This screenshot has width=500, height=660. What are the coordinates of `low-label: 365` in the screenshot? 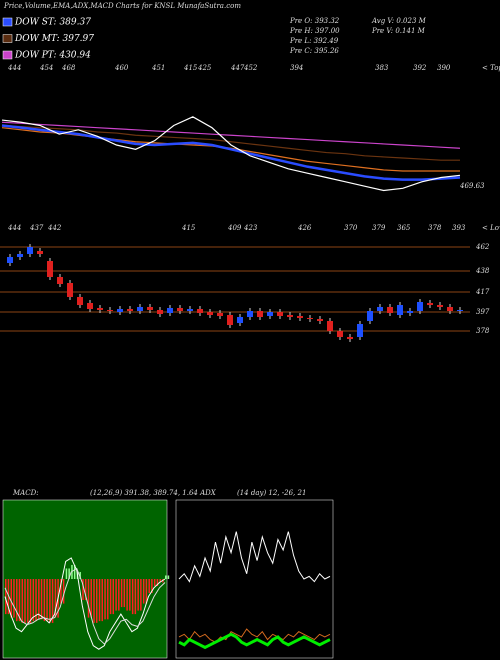 It's located at (404, 228).